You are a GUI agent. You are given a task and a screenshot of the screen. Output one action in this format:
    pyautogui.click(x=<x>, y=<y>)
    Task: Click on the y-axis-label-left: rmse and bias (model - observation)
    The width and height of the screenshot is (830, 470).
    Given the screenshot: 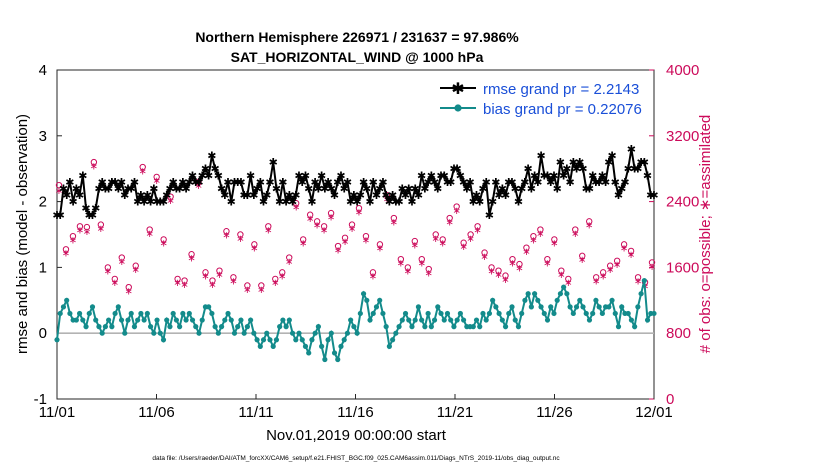 What is the action you would take?
    pyautogui.click(x=22, y=234)
    